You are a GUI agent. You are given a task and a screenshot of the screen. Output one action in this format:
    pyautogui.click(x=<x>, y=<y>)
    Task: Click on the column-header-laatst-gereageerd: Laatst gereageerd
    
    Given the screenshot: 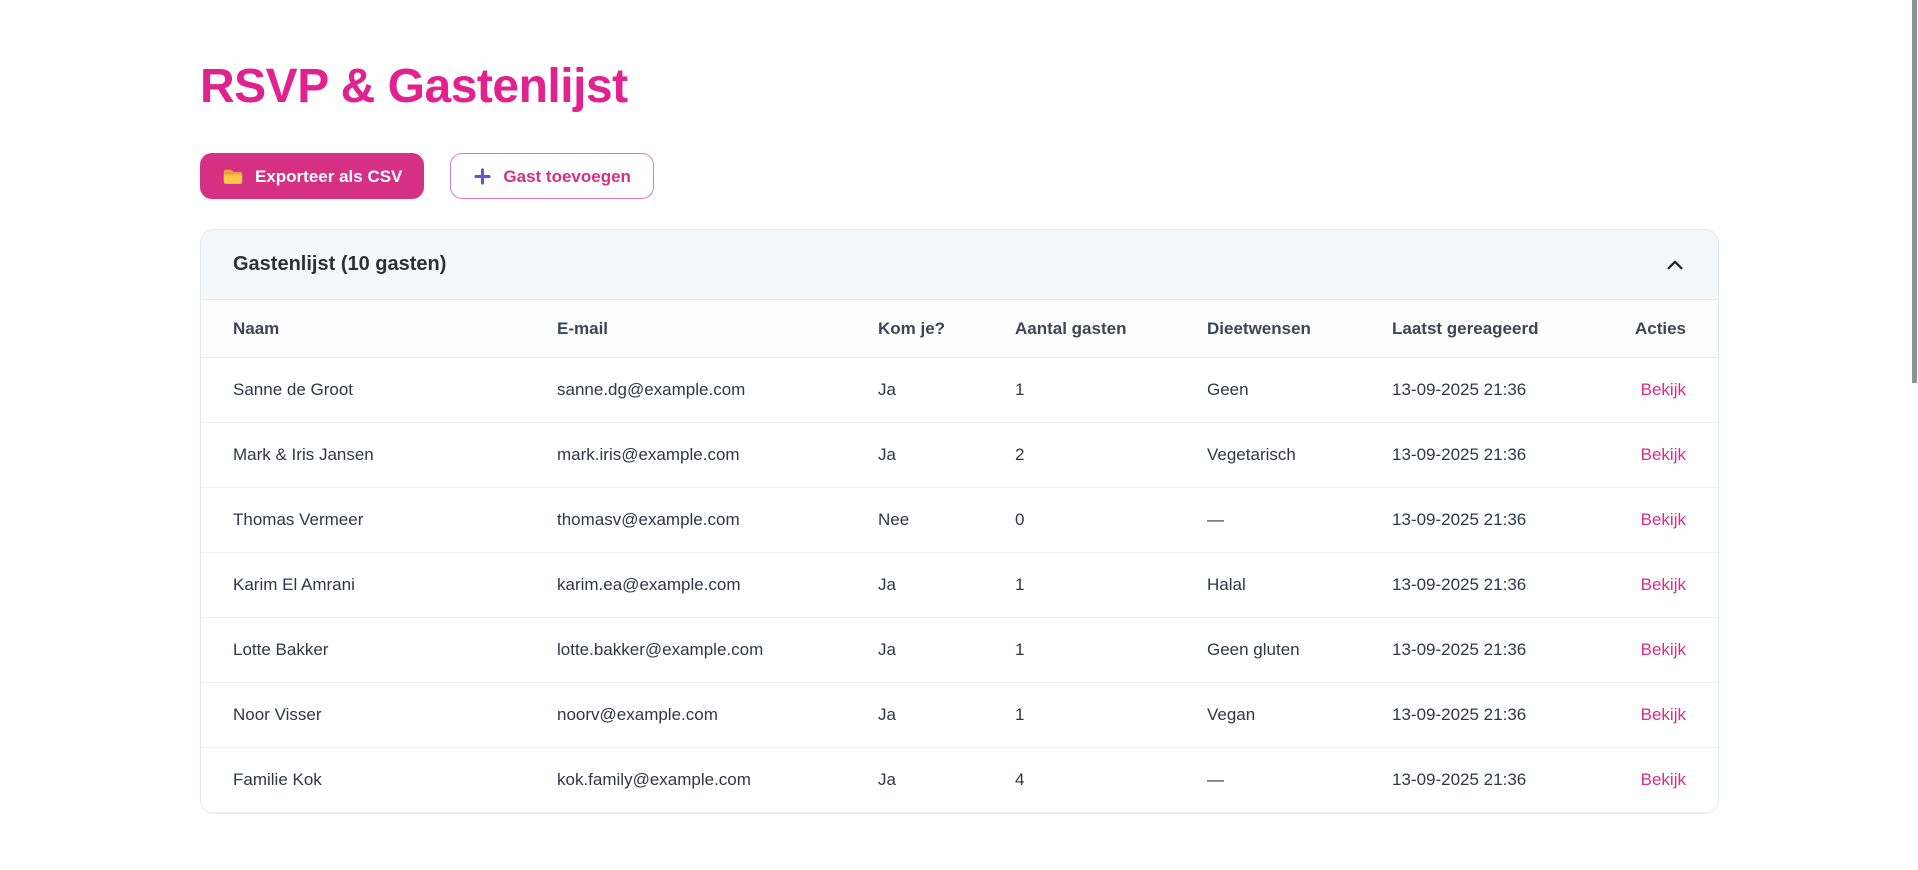 What is the action you would take?
    pyautogui.click(x=1465, y=328)
    